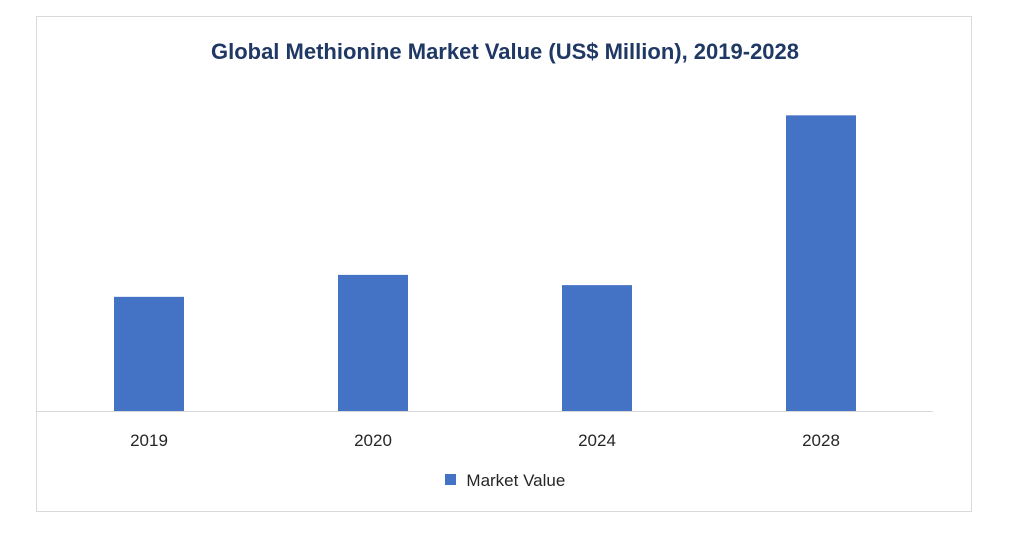 This screenshot has height=536, width=1024. Describe the element at coordinates (485, 440) in the screenshot. I see `x-tick-labels: 2019 2020 2024 2028` at that location.